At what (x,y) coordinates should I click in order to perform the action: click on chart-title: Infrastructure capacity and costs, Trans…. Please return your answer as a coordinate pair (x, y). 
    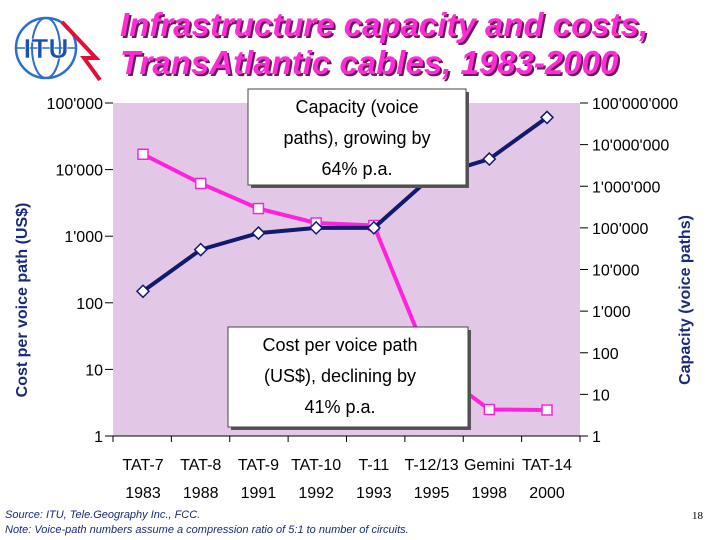
    Looking at the image, I should click on (420, 44).